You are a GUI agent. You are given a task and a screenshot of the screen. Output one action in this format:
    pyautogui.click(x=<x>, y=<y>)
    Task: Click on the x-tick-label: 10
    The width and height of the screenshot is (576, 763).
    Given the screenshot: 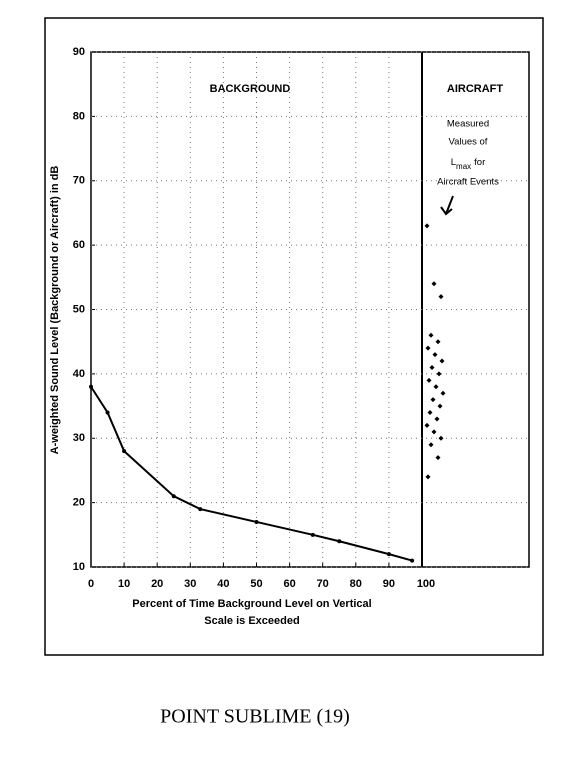 What is the action you would take?
    pyautogui.click(x=124, y=584)
    